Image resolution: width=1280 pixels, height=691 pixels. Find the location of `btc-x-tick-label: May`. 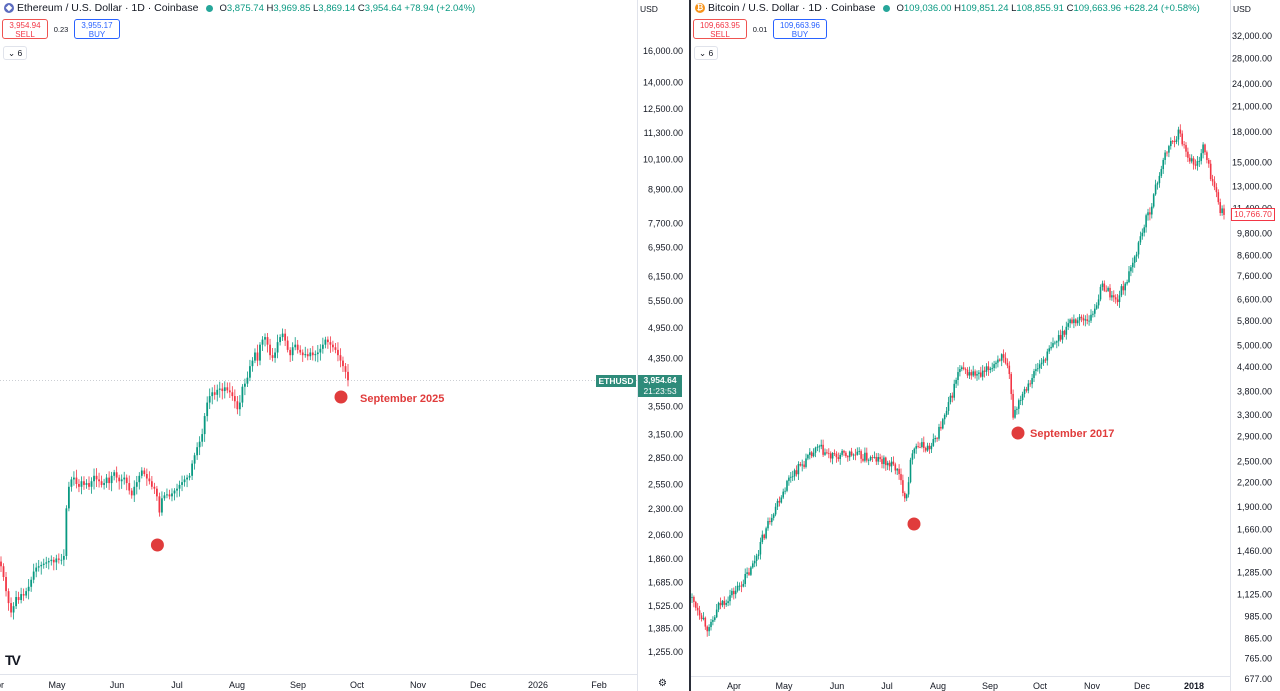

btc-x-tick-label: May is located at coordinates (784, 686).